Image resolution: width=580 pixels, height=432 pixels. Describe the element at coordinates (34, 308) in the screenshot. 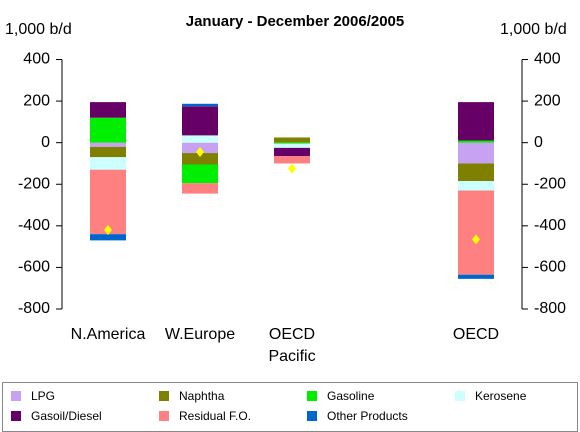

I see `y-tick-label: -800` at that location.